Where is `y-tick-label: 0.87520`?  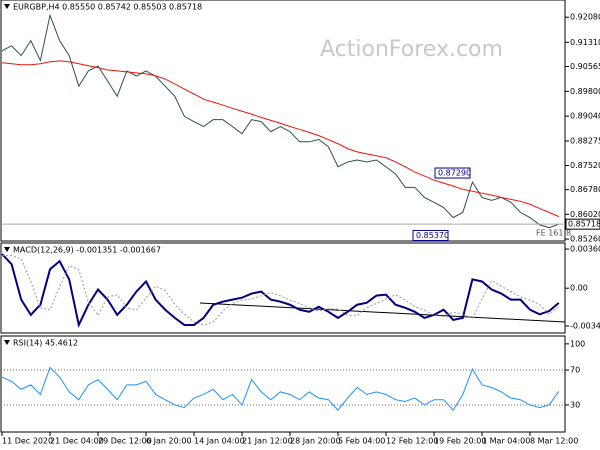
y-tick-label: 0.87520 is located at coordinates (585, 165).